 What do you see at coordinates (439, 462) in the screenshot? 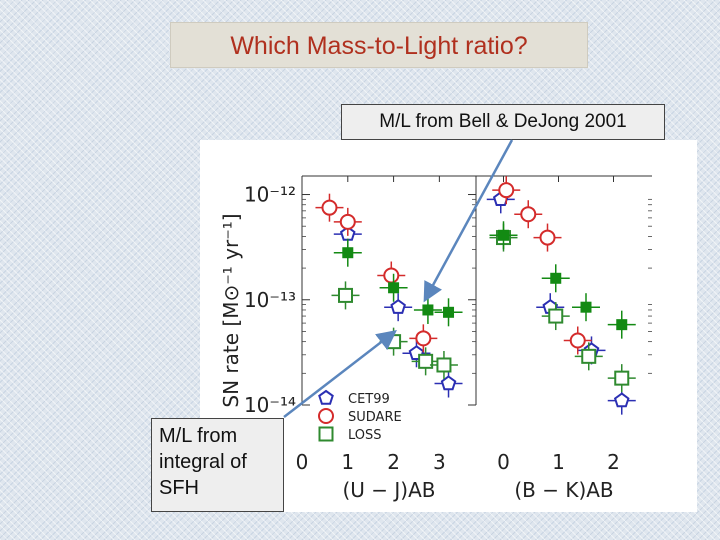
I see `x-tick-label: 3` at bounding box center [439, 462].